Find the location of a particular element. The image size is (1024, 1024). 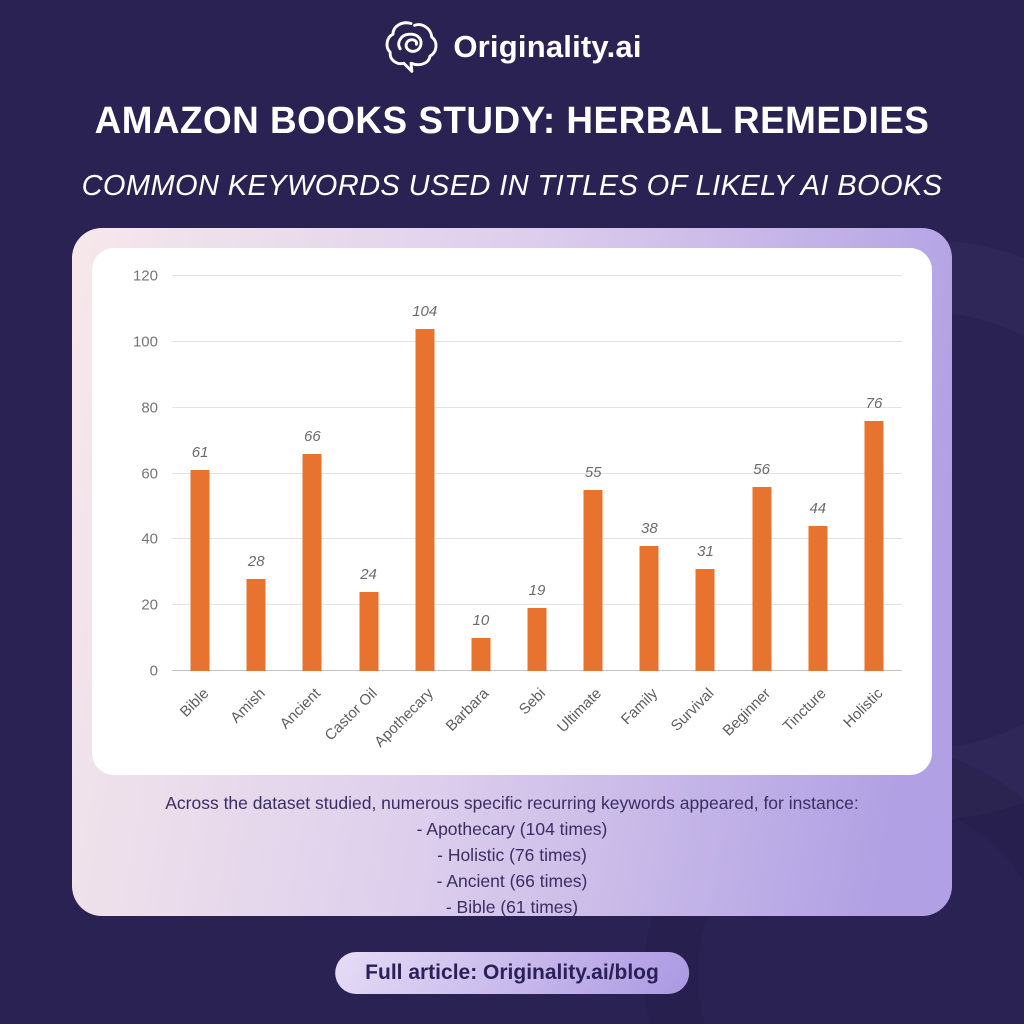

brand-logo-text: Originality.ai is located at coordinates (547, 46).